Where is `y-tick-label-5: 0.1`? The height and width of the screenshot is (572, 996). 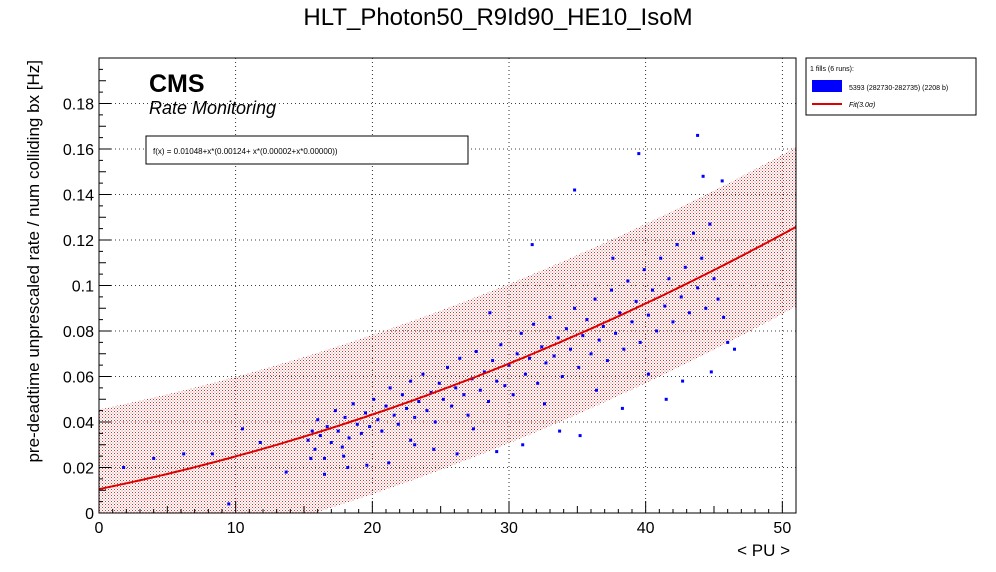 y-tick-label-5: 0.1 is located at coordinates (83, 287).